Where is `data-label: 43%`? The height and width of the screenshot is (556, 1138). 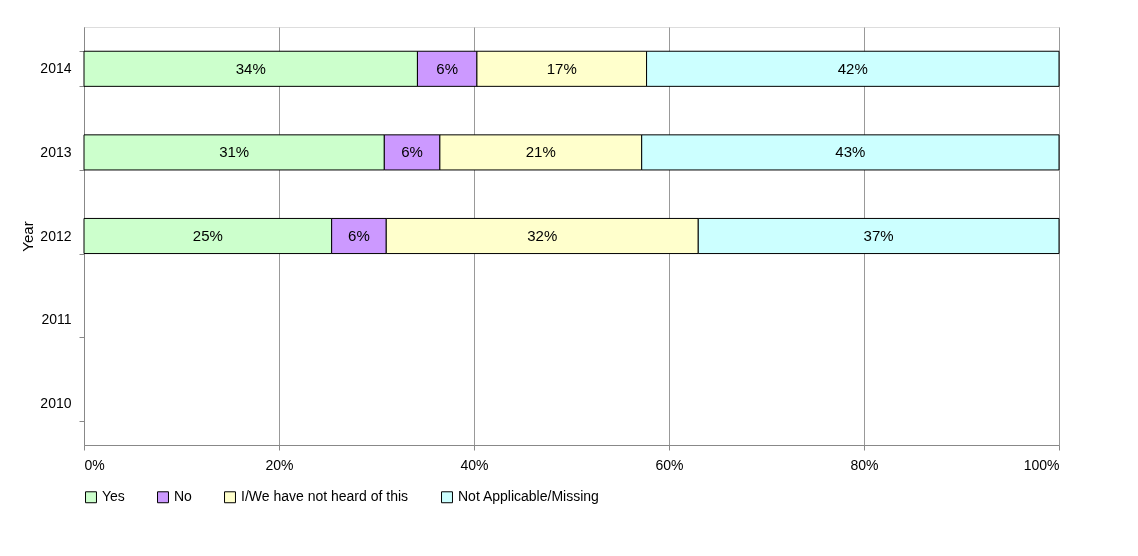 data-label: 43% is located at coordinates (850, 152).